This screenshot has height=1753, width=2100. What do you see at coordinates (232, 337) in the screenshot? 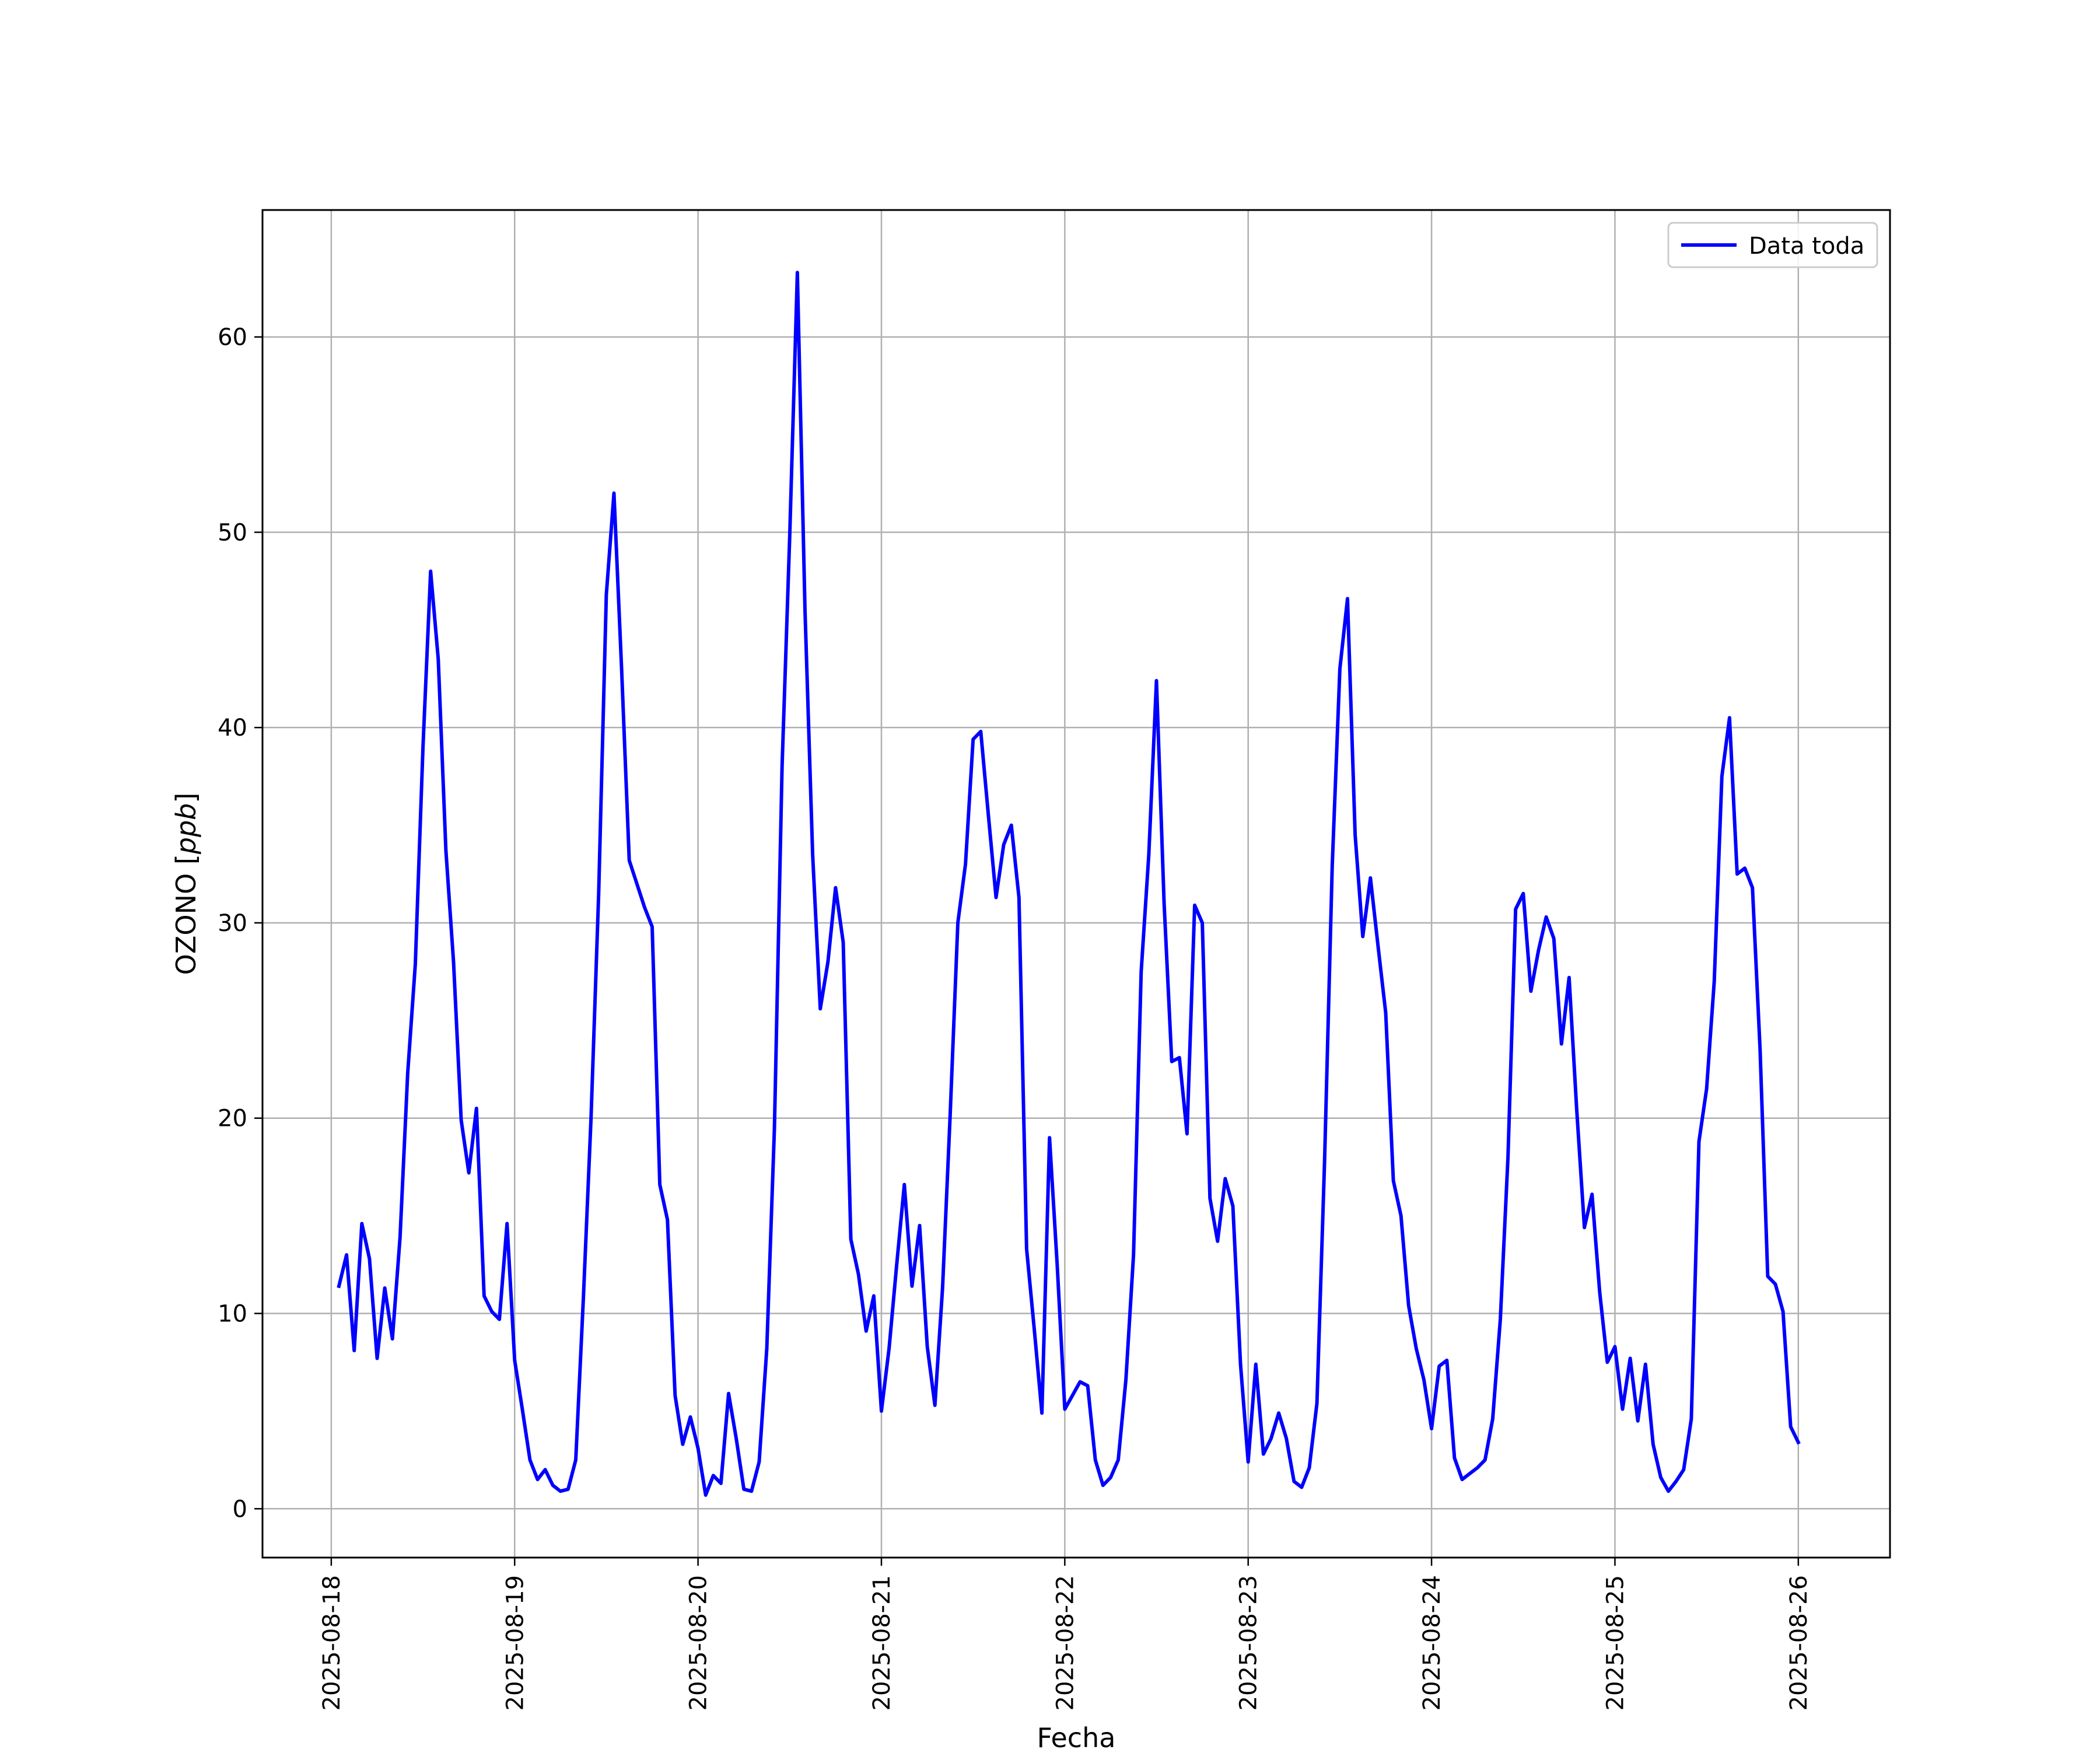
I see `y-tick-label: 60` at bounding box center [232, 337].